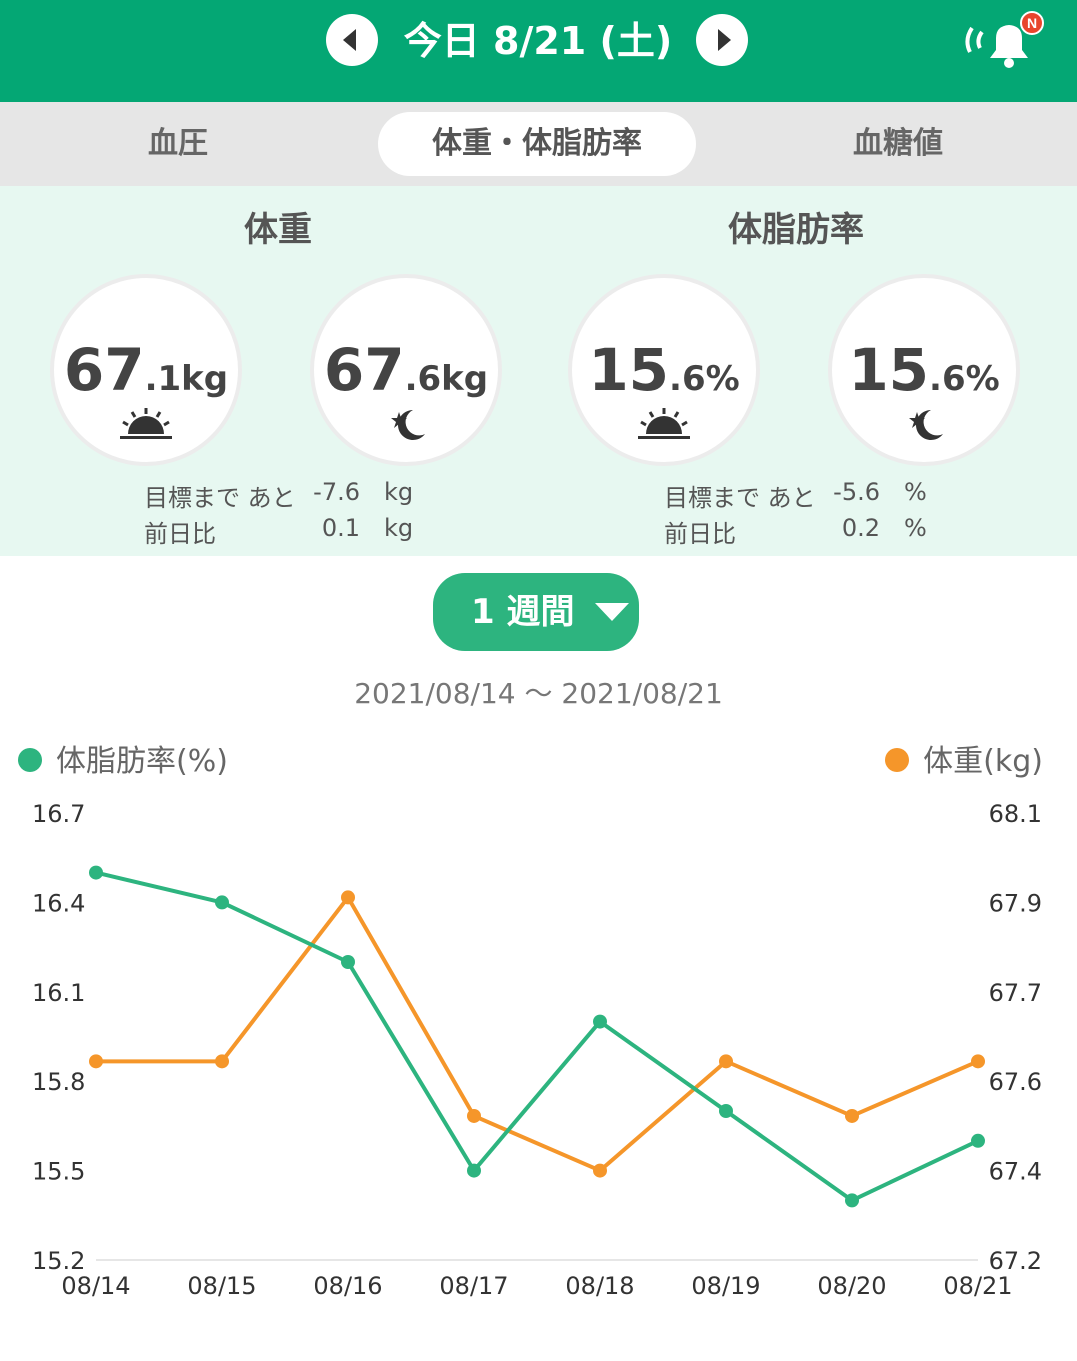  Describe the element at coordinates (538, 41) in the screenshot. I see `page-title: 今日 8/21 (土)` at that location.